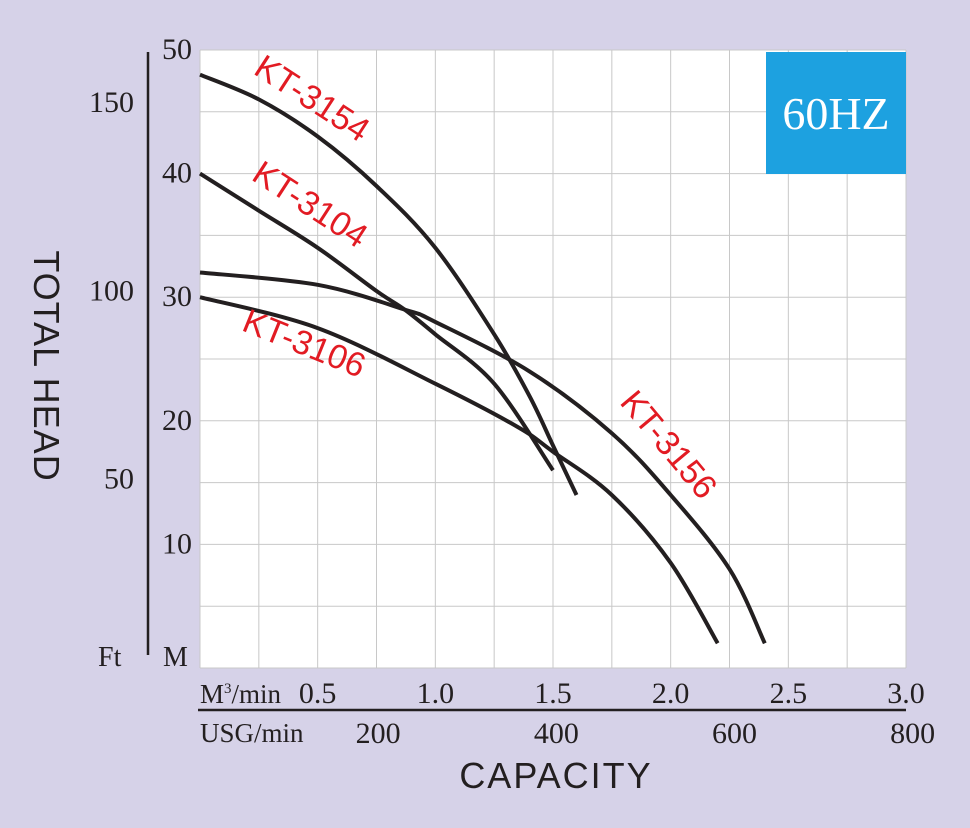 Image resolution: width=970 pixels, height=828 pixels. Describe the element at coordinates (177, 173) in the screenshot. I see `y-tick-label-m: 40` at that location.